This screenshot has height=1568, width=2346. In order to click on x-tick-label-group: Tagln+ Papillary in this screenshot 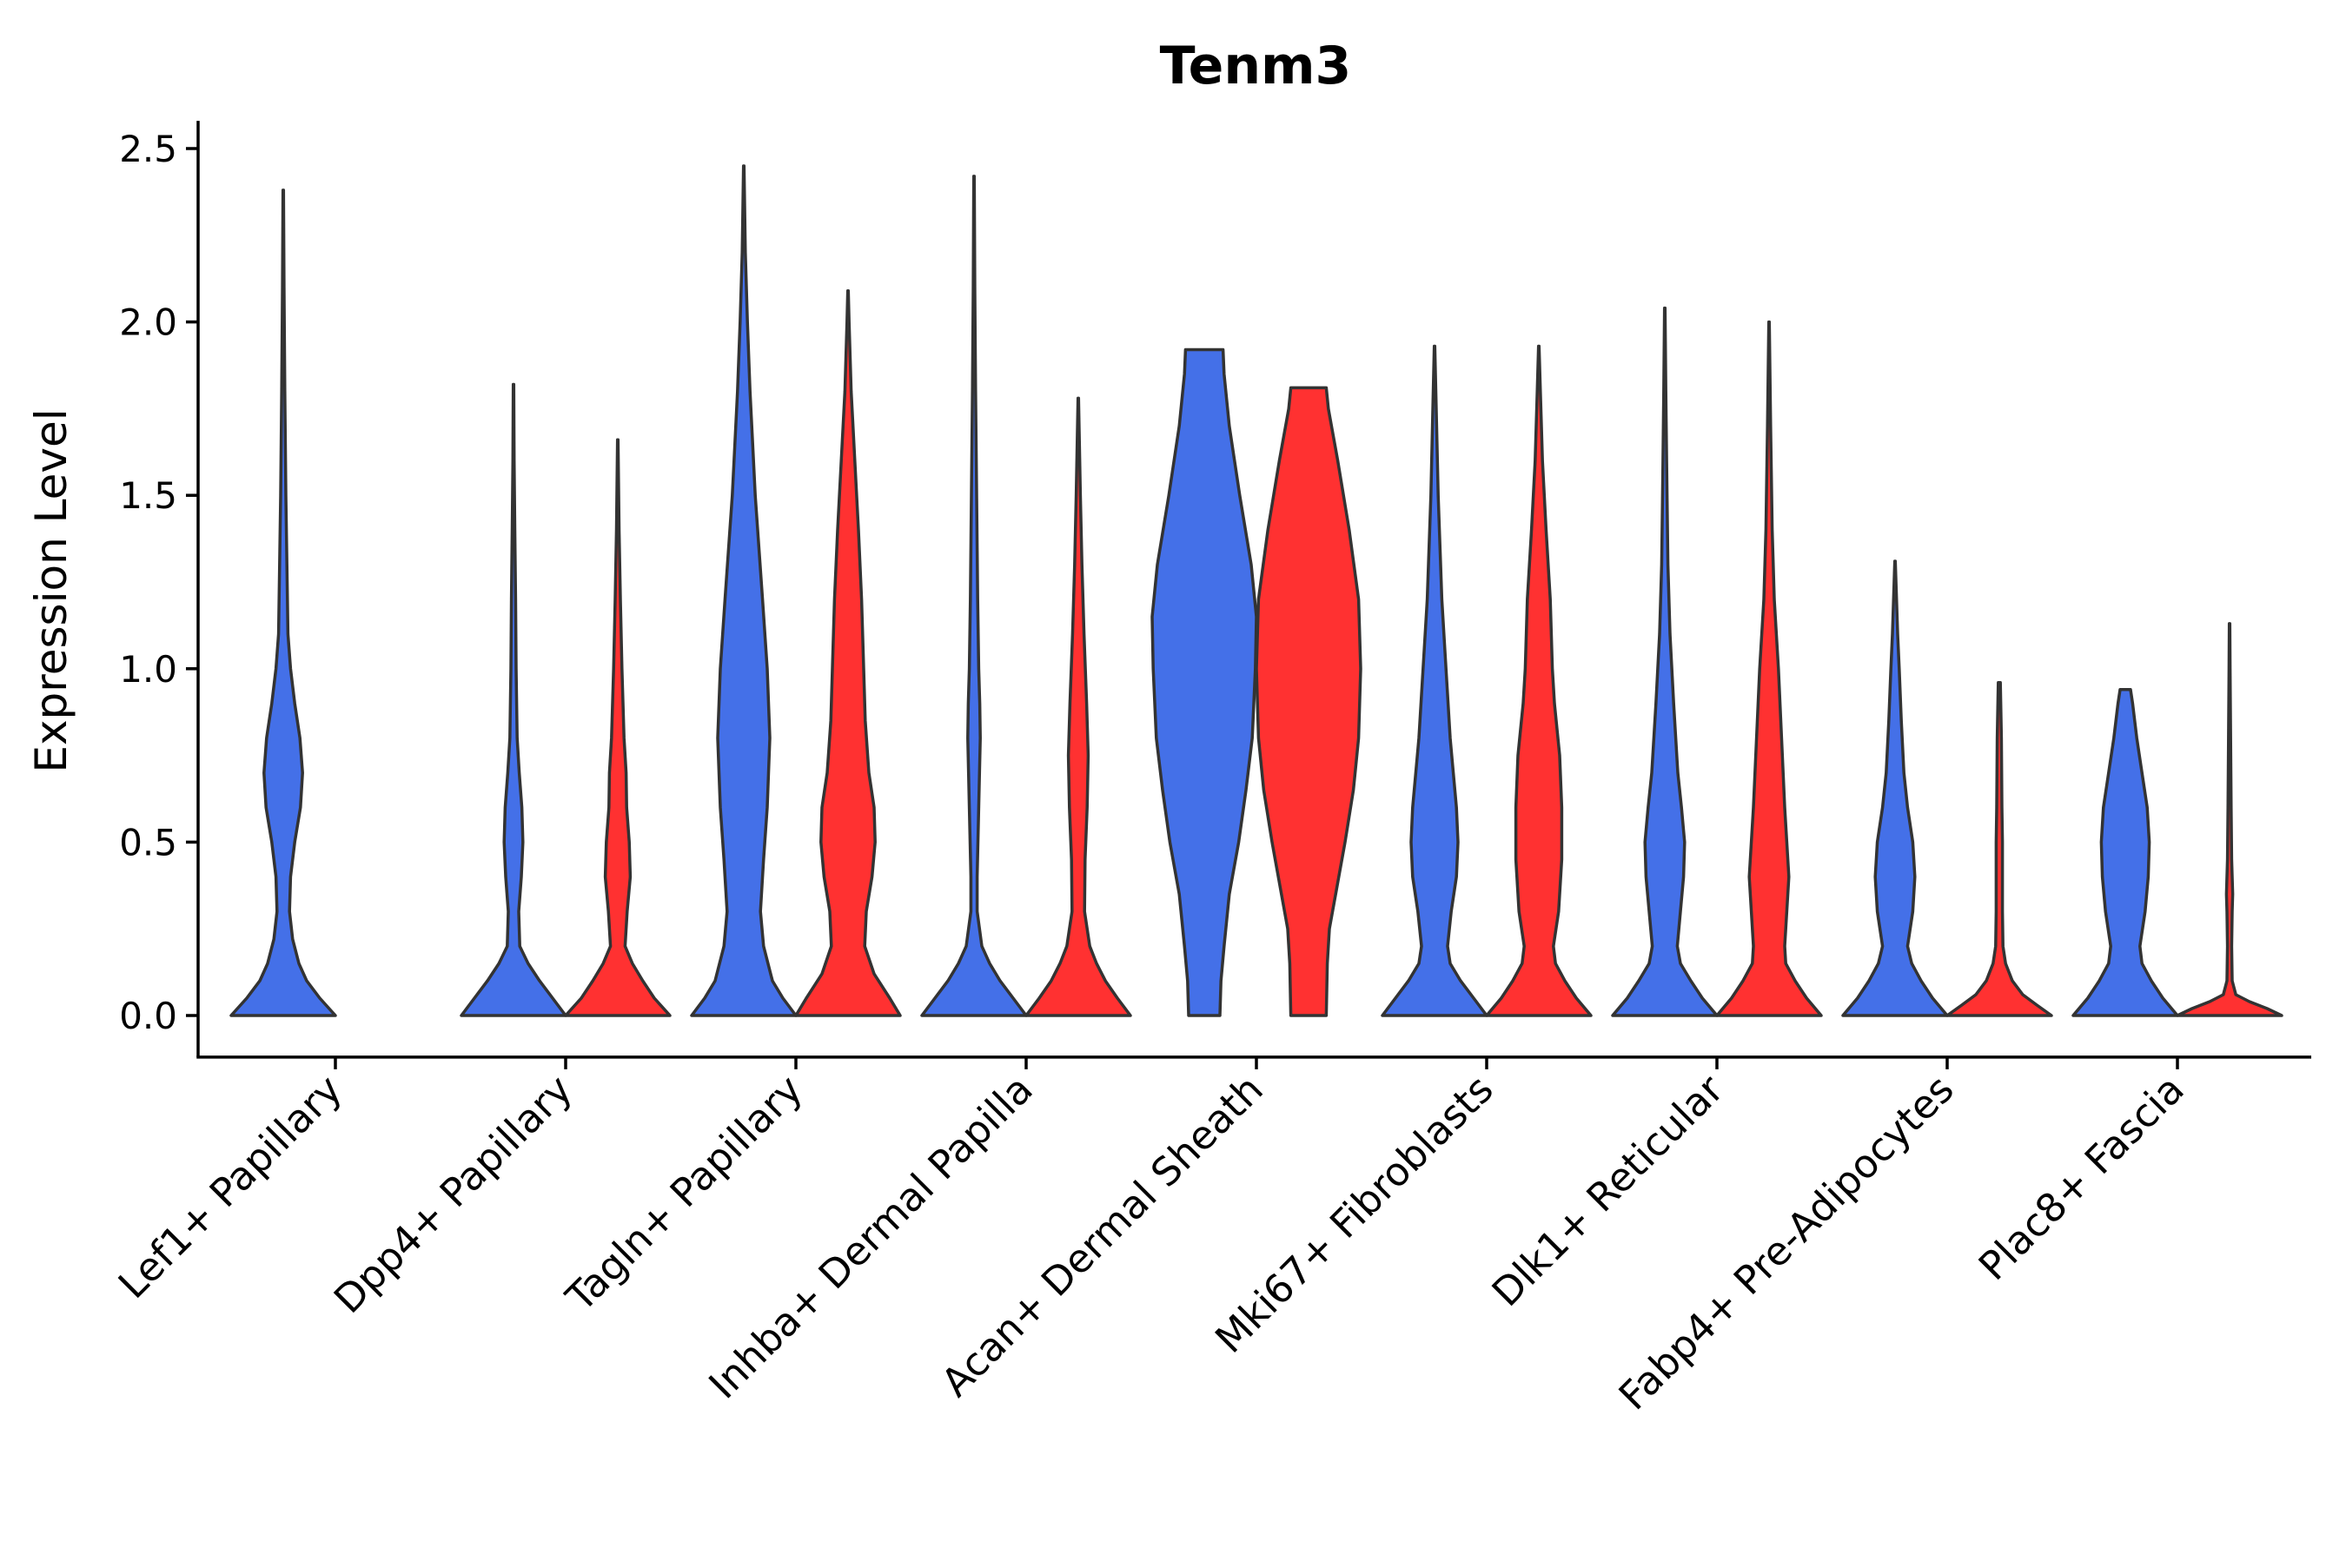, I will do `click(684, 1193)`.